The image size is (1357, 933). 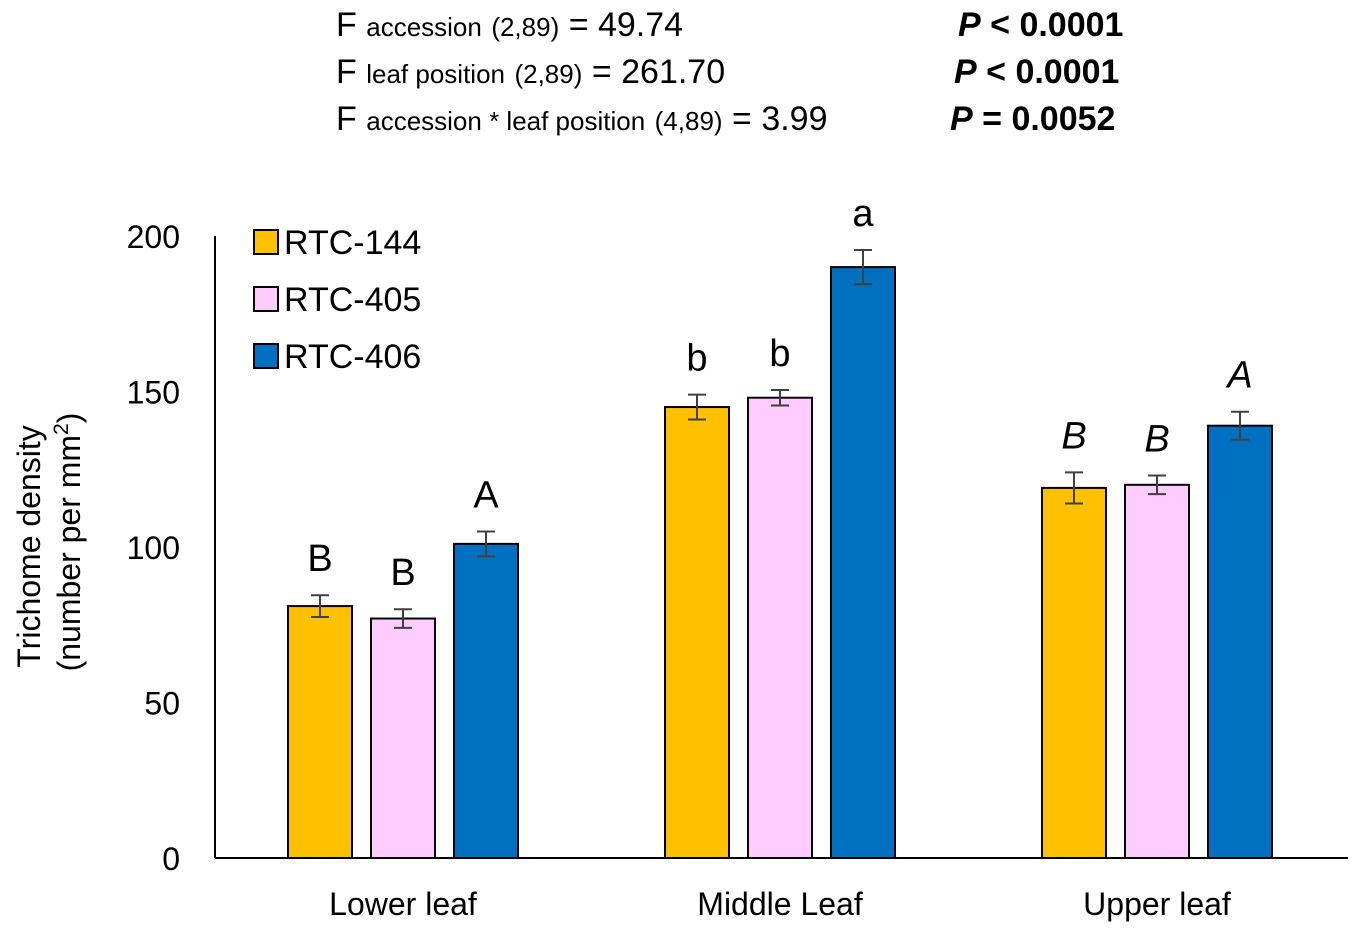 What do you see at coordinates (424, 27) in the screenshot?
I see `stat-term: accession` at bounding box center [424, 27].